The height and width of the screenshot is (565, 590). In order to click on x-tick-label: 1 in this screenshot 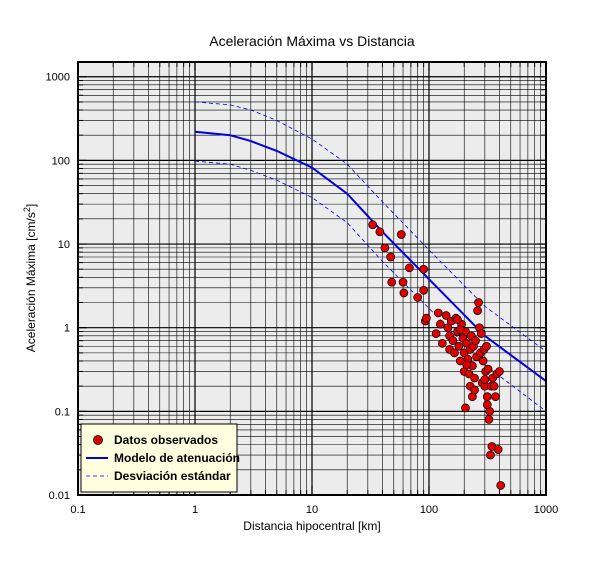, I will do `click(195, 510)`.